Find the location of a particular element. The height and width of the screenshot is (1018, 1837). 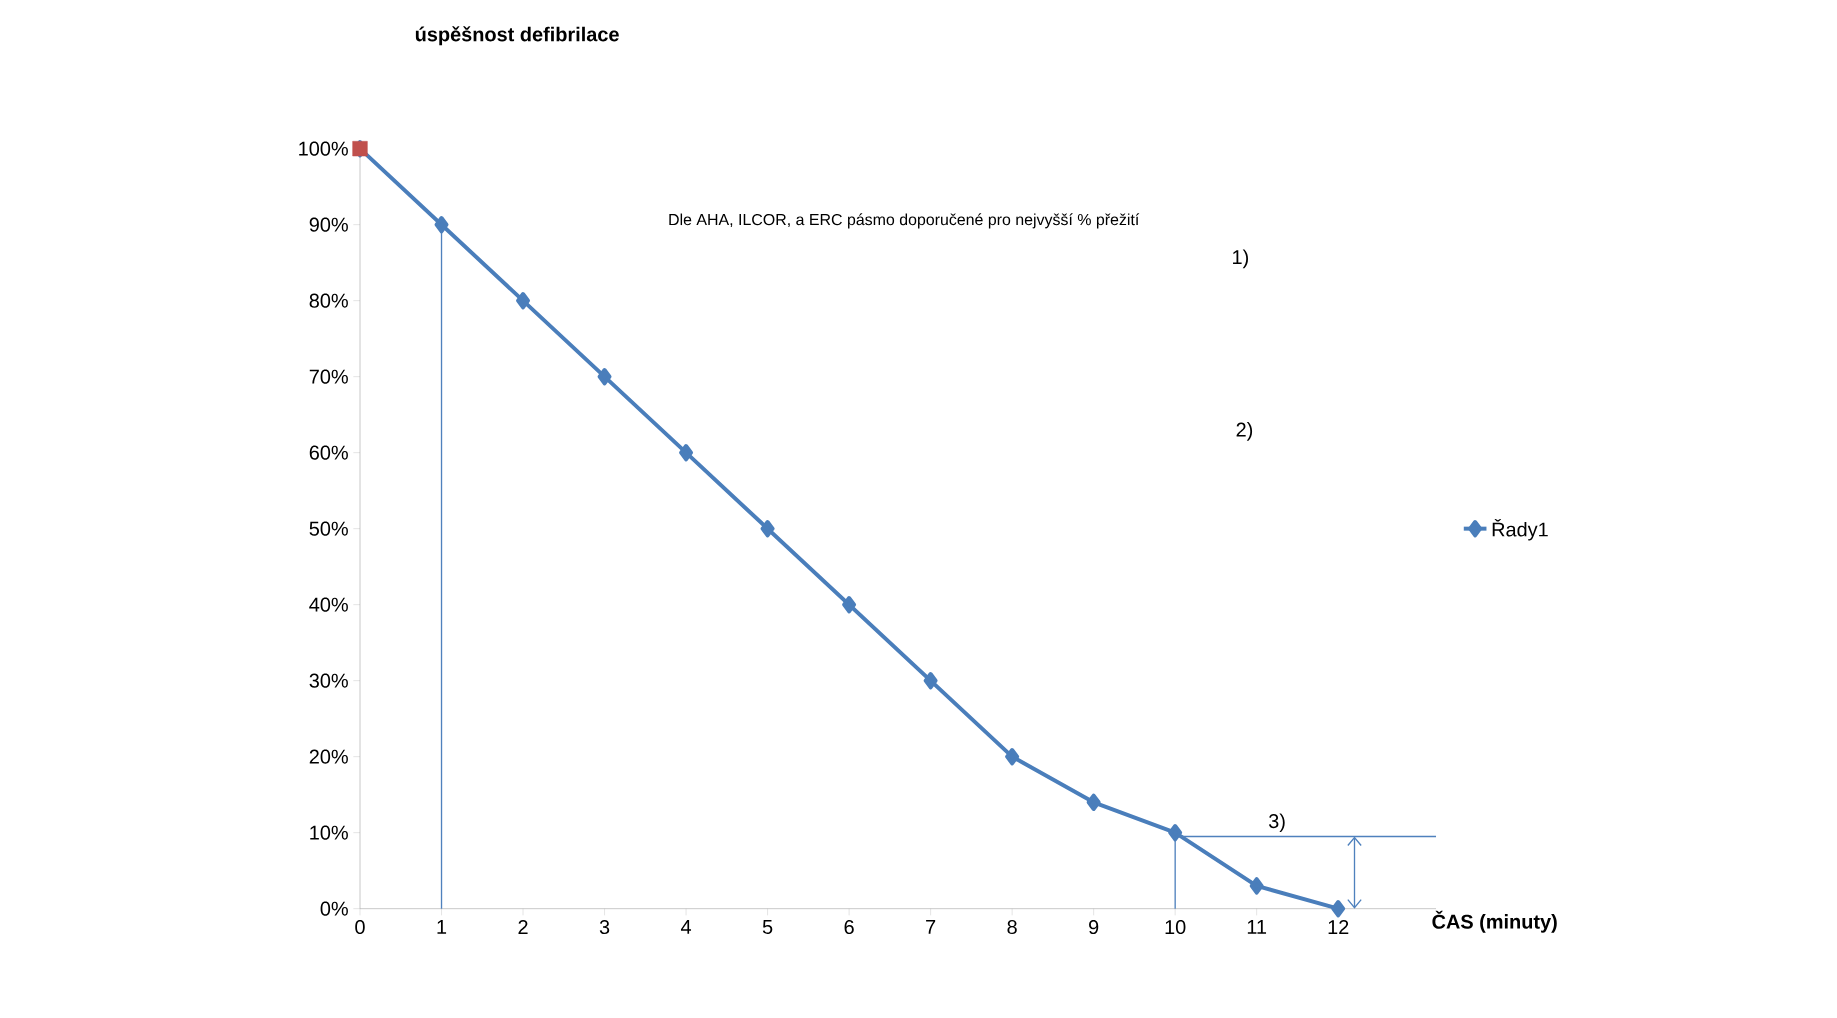

x-tick-label: 11 is located at coordinates (1257, 927).